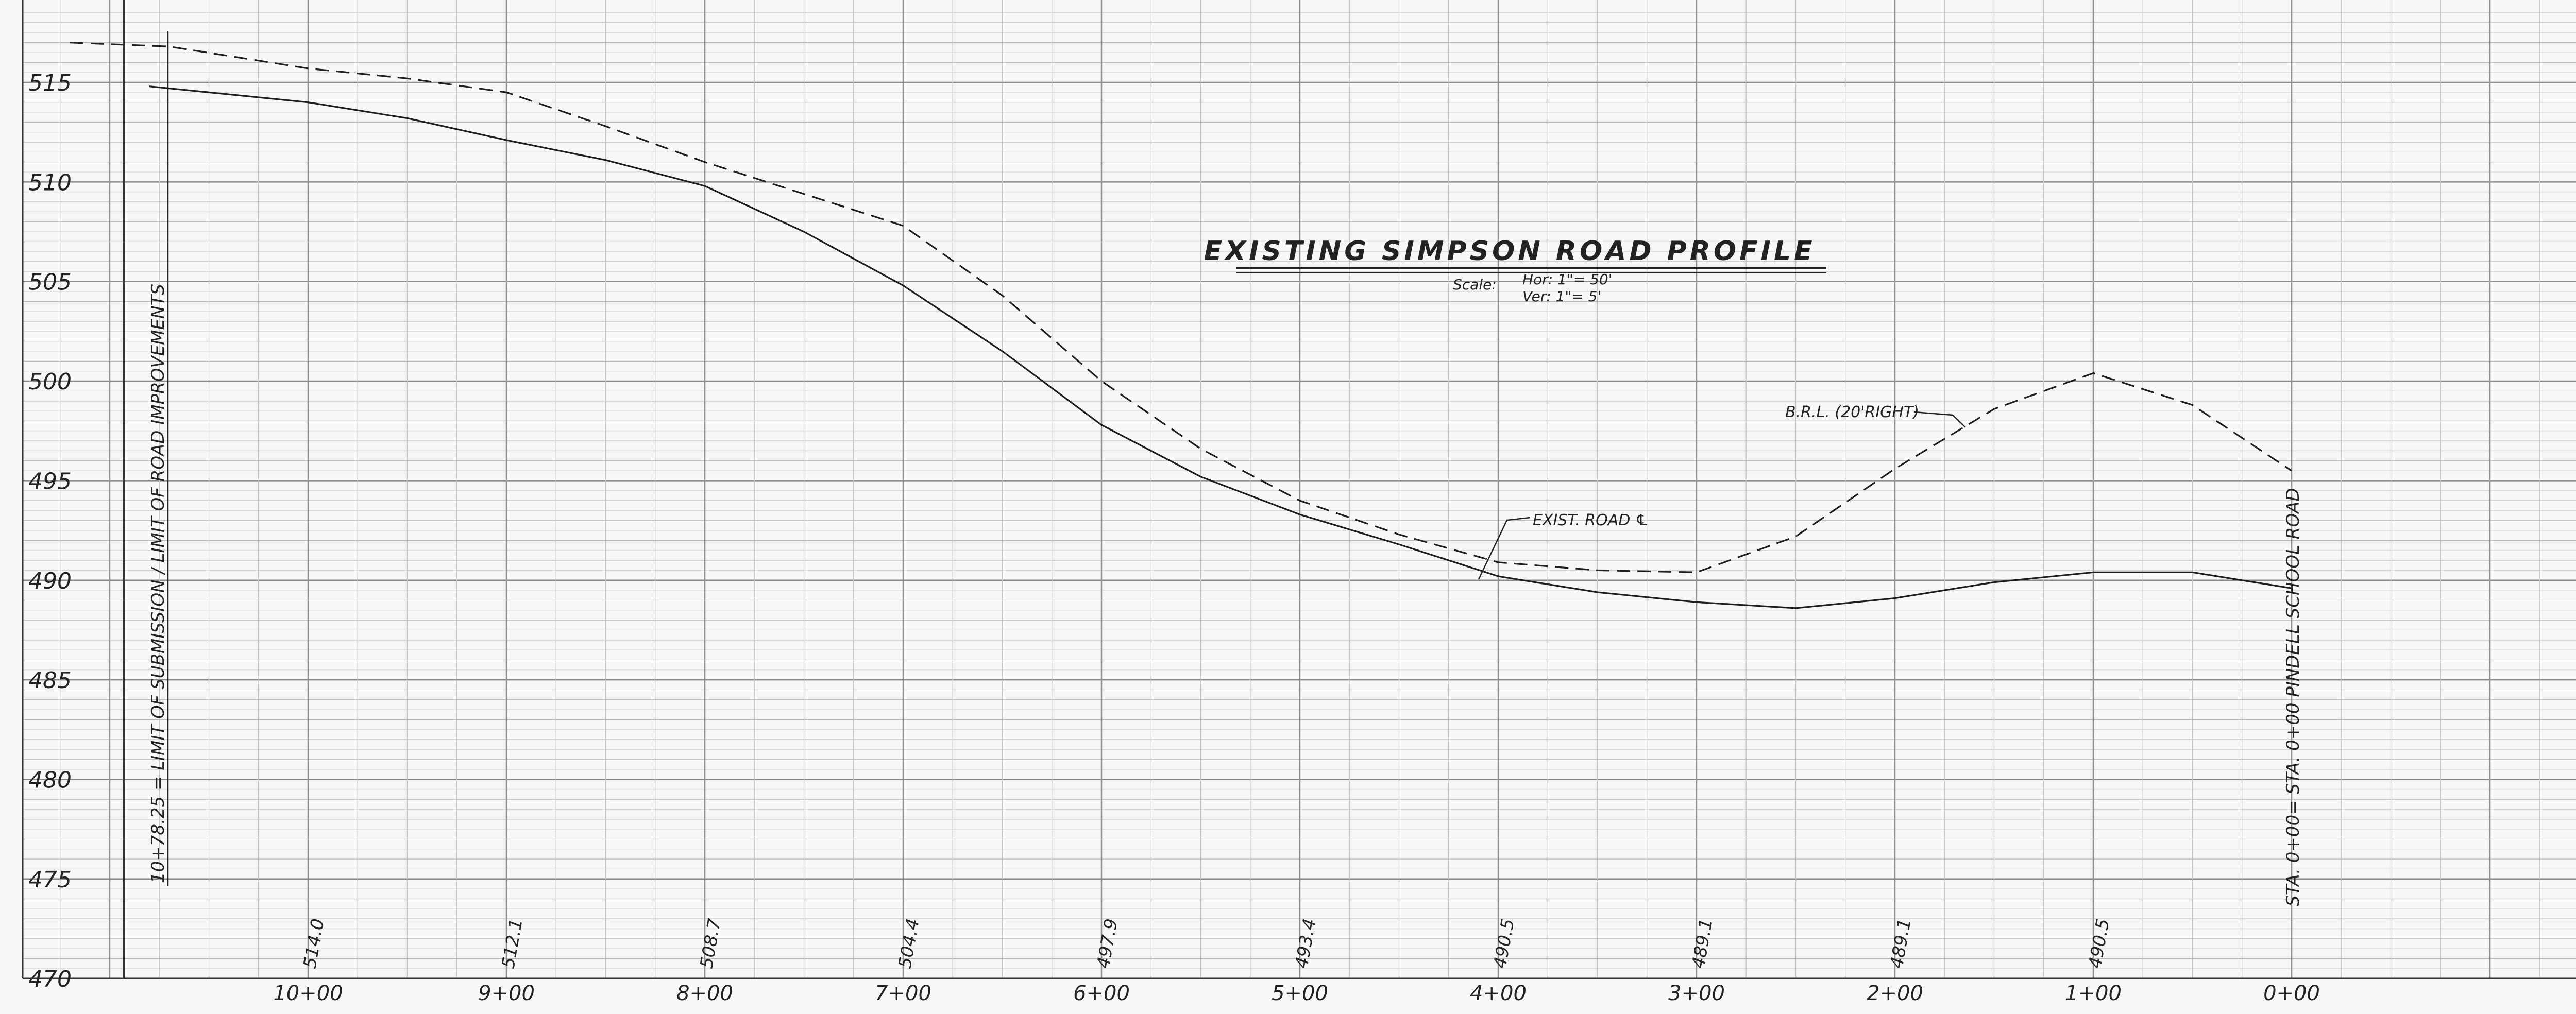 The height and width of the screenshot is (1014, 2576). Describe the element at coordinates (2291, 993) in the screenshot. I see `x-tick-label: 0+00` at that location.